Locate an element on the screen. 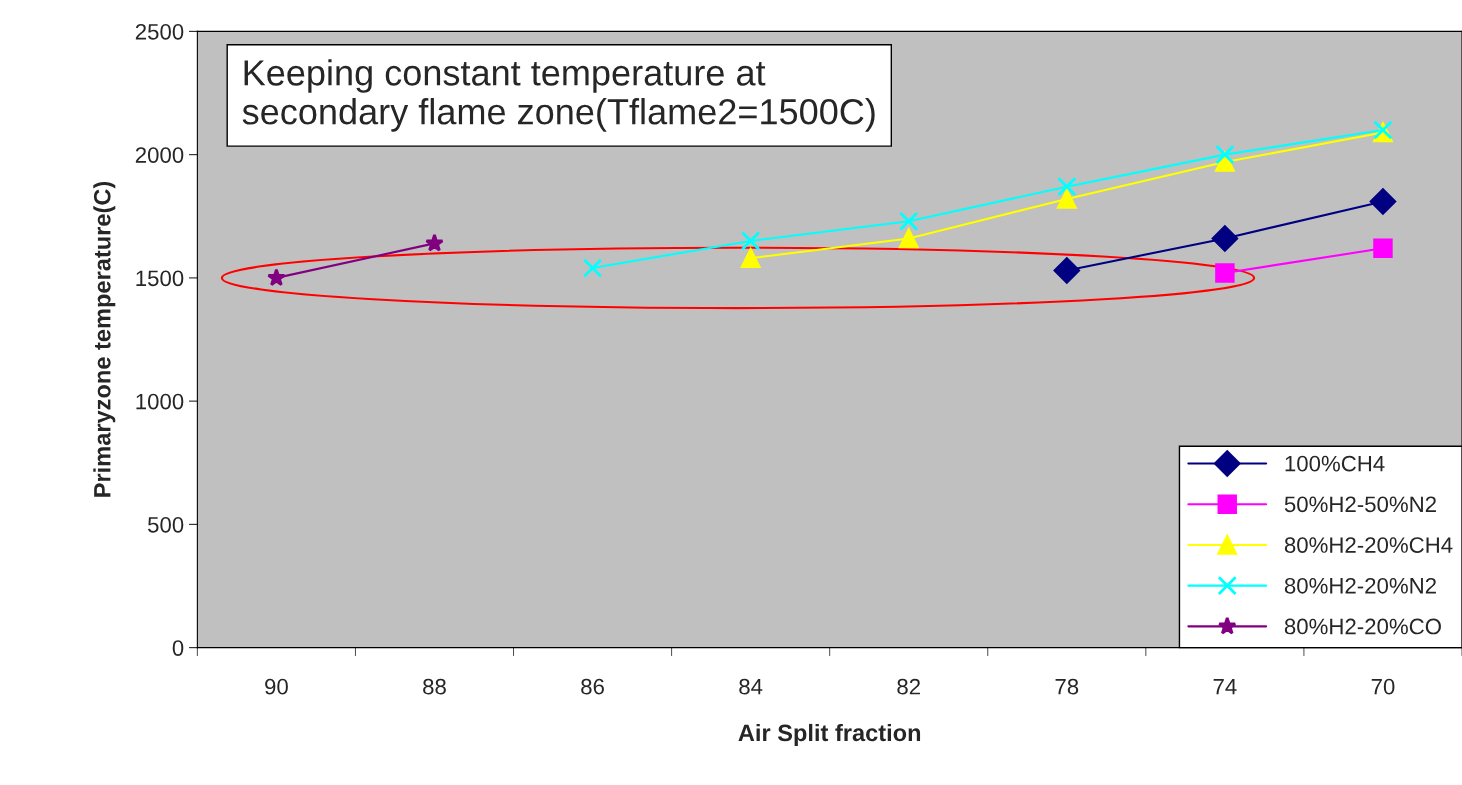 The image size is (1462, 785). y-tick-label: 2000 is located at coordinates (159, 155).